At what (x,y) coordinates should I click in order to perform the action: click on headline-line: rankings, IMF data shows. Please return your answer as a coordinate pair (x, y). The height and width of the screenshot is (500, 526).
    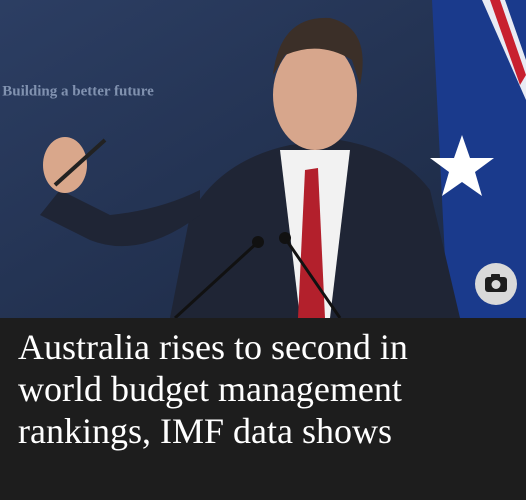
    Looking at the image, I should click on (205, 431).